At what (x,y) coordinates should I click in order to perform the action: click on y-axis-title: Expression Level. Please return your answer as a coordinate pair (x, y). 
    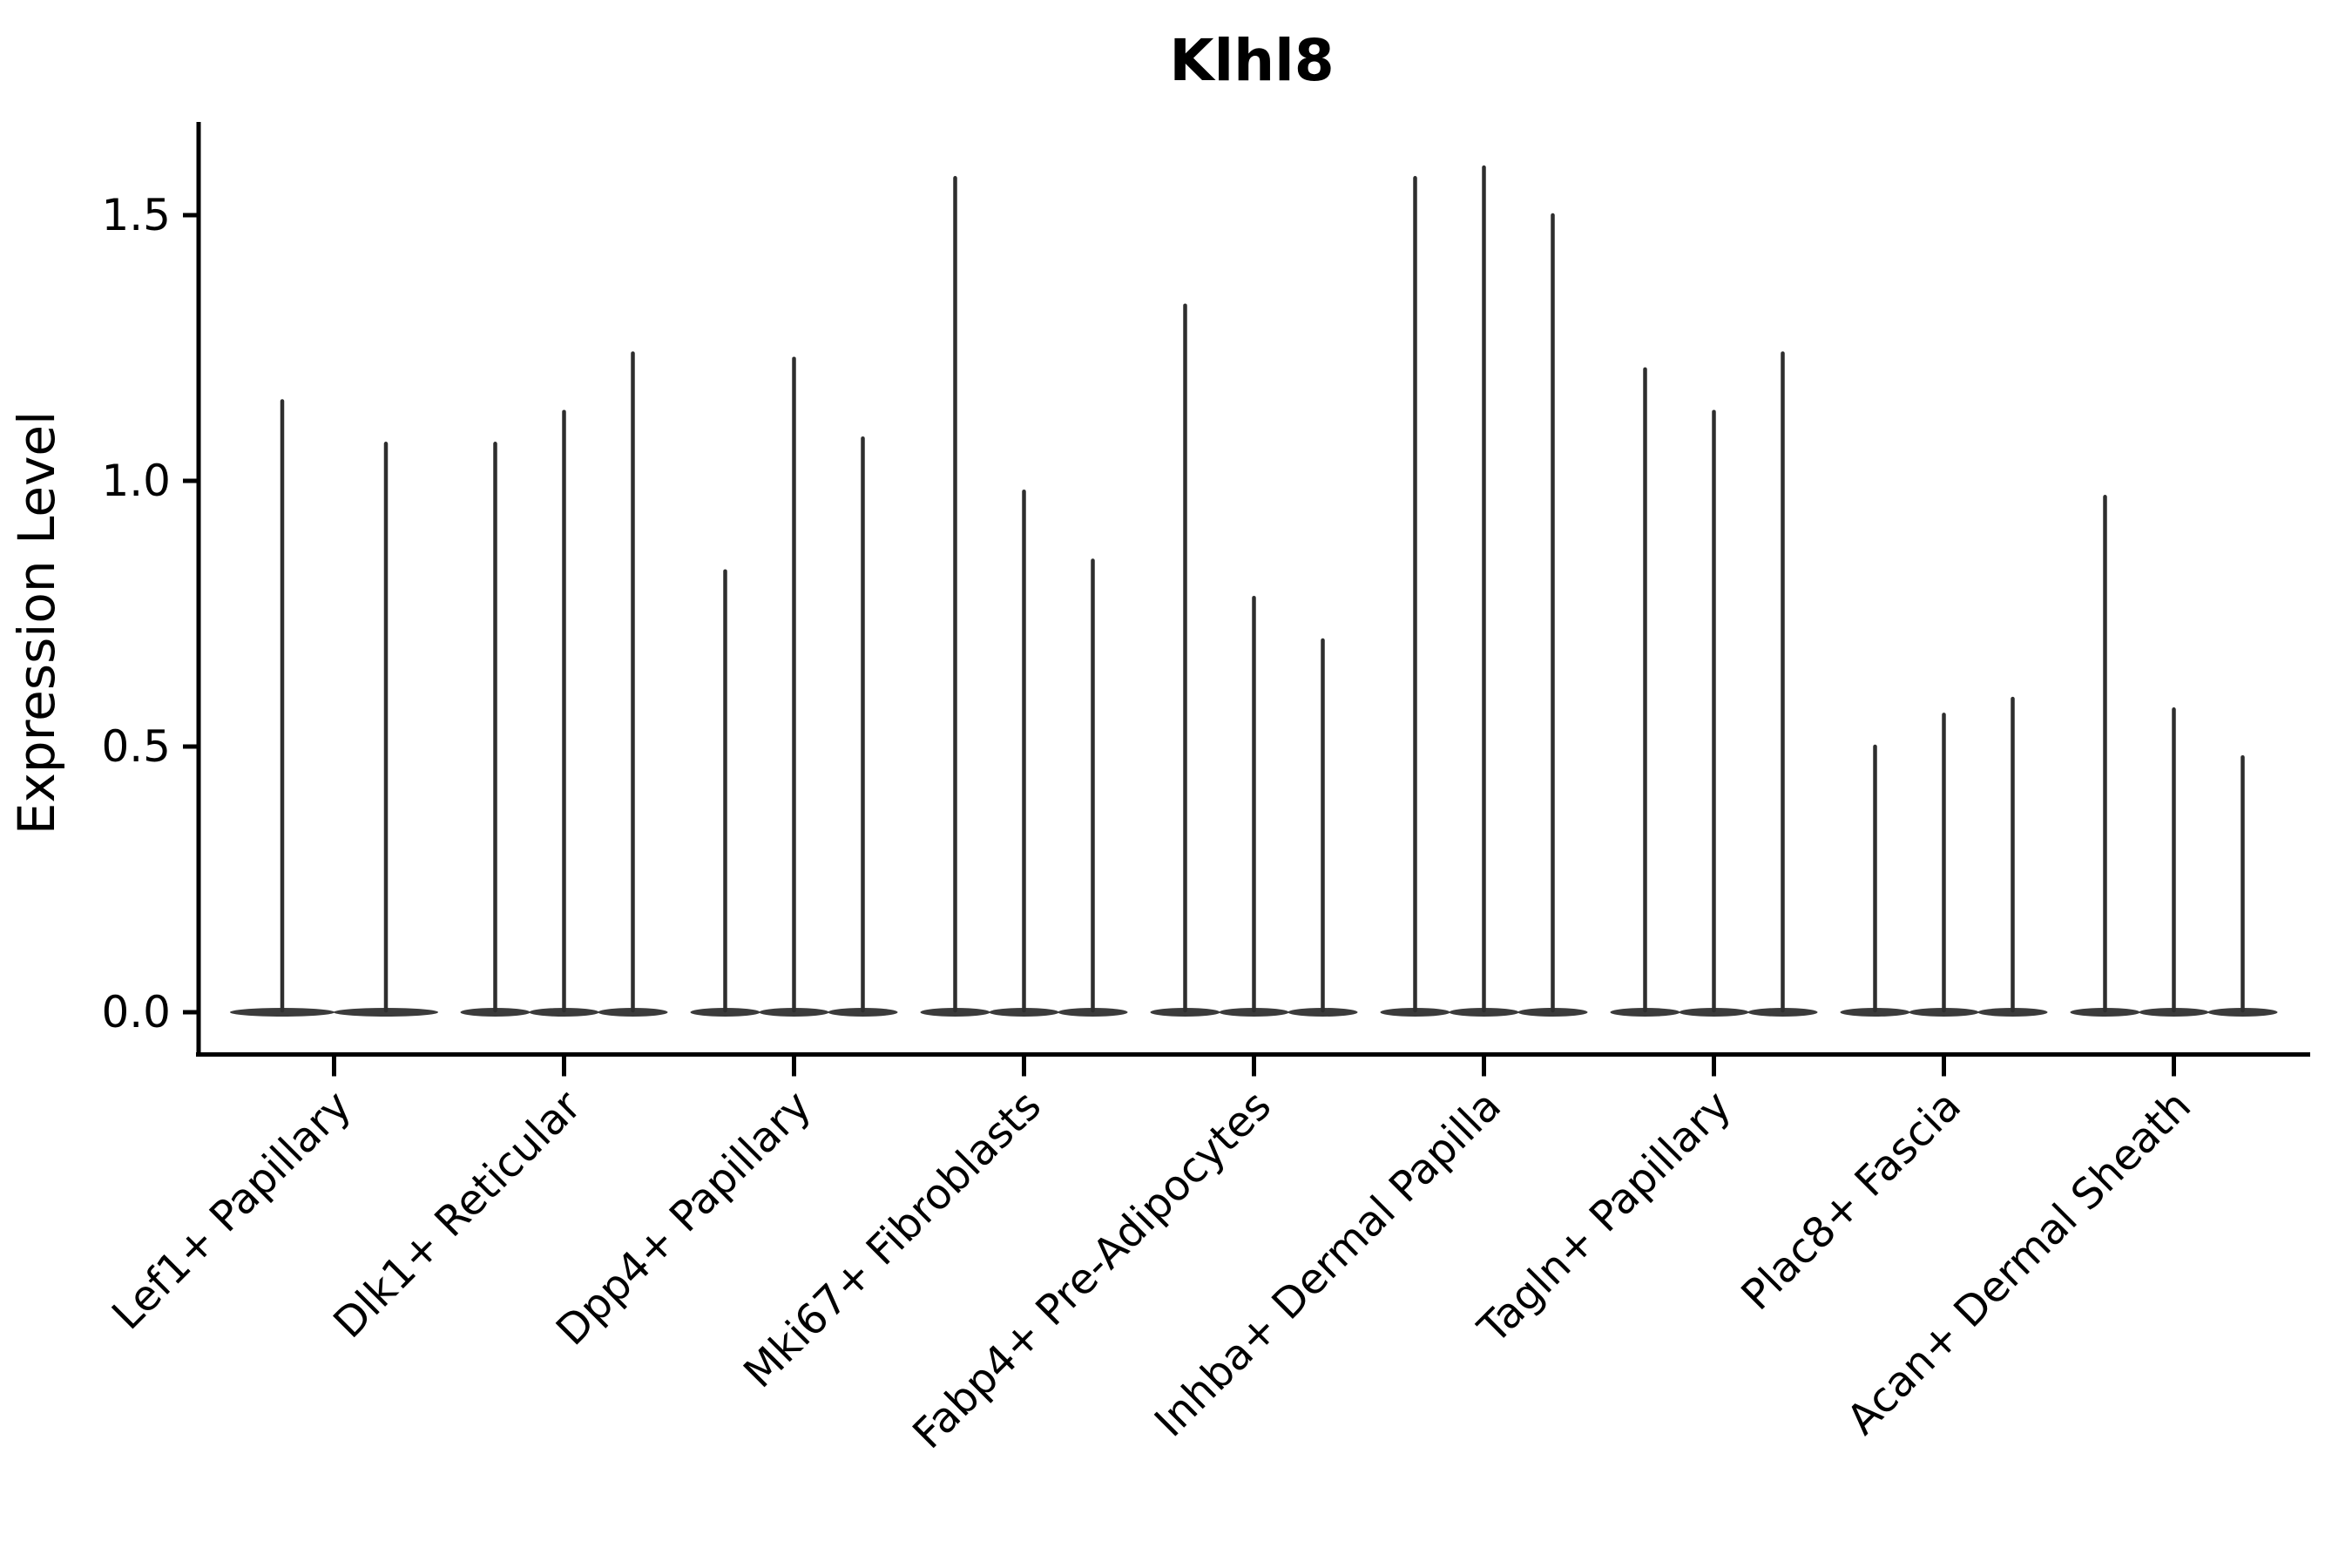
    Looking at the image, I should click on (36, 623).